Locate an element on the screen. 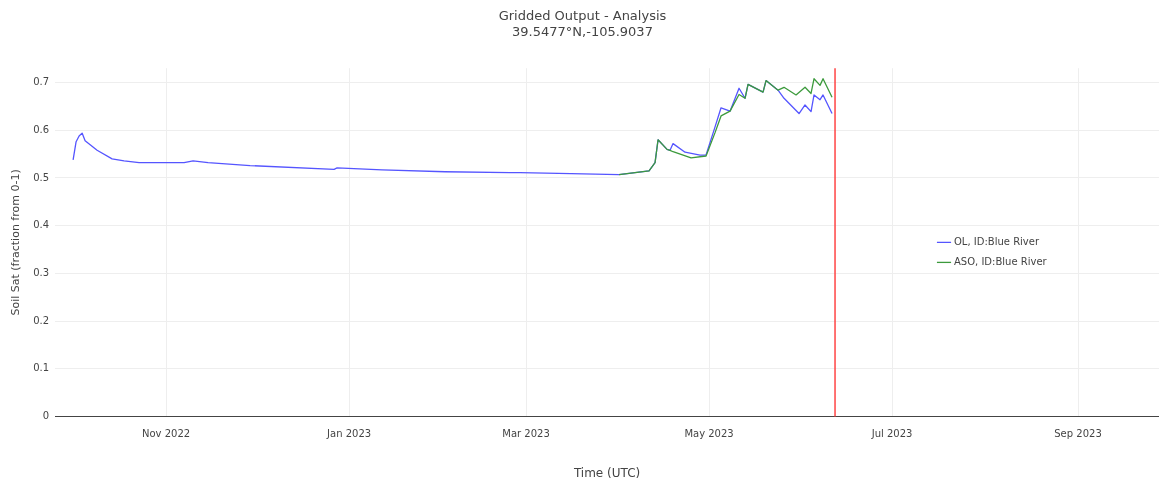  y-tick-label: 0.6 is located at coordinates (41, 129).